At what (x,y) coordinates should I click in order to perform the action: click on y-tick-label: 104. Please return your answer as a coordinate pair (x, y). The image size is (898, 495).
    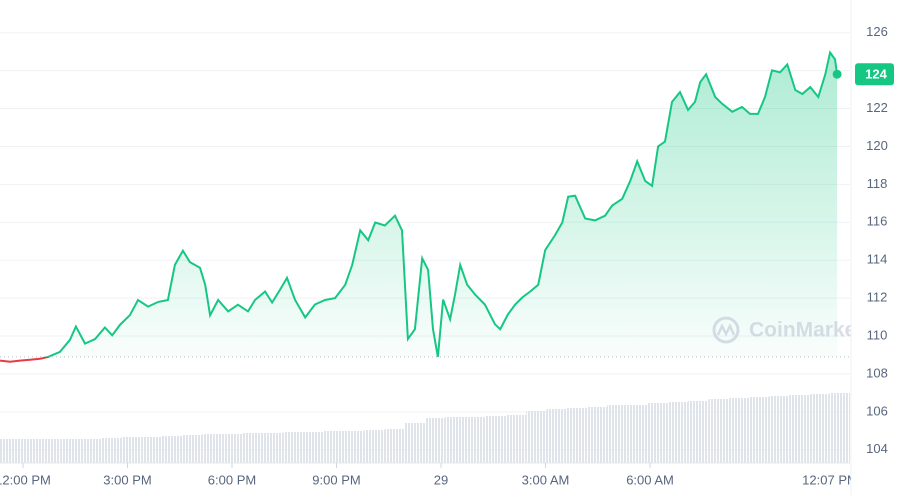
    Looking at the image, I should click on (877, 448).